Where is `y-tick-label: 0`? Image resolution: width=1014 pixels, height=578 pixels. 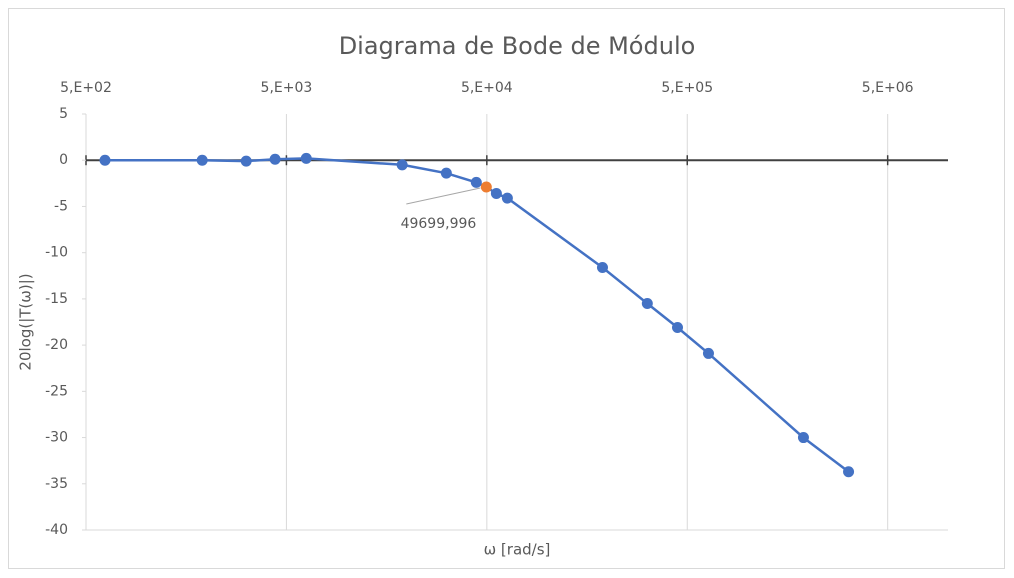
y-tick-label: 0 is located at coordinates (63, 160).